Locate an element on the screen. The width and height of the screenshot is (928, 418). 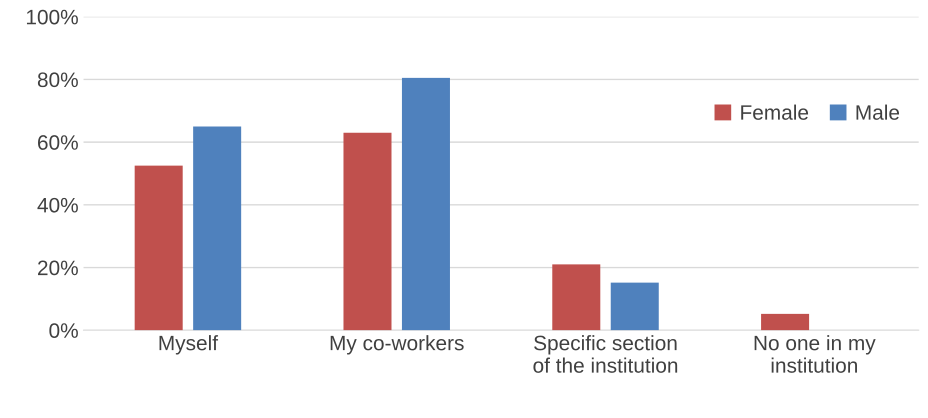
legend-label: Male is located at coordinates (878, 112).